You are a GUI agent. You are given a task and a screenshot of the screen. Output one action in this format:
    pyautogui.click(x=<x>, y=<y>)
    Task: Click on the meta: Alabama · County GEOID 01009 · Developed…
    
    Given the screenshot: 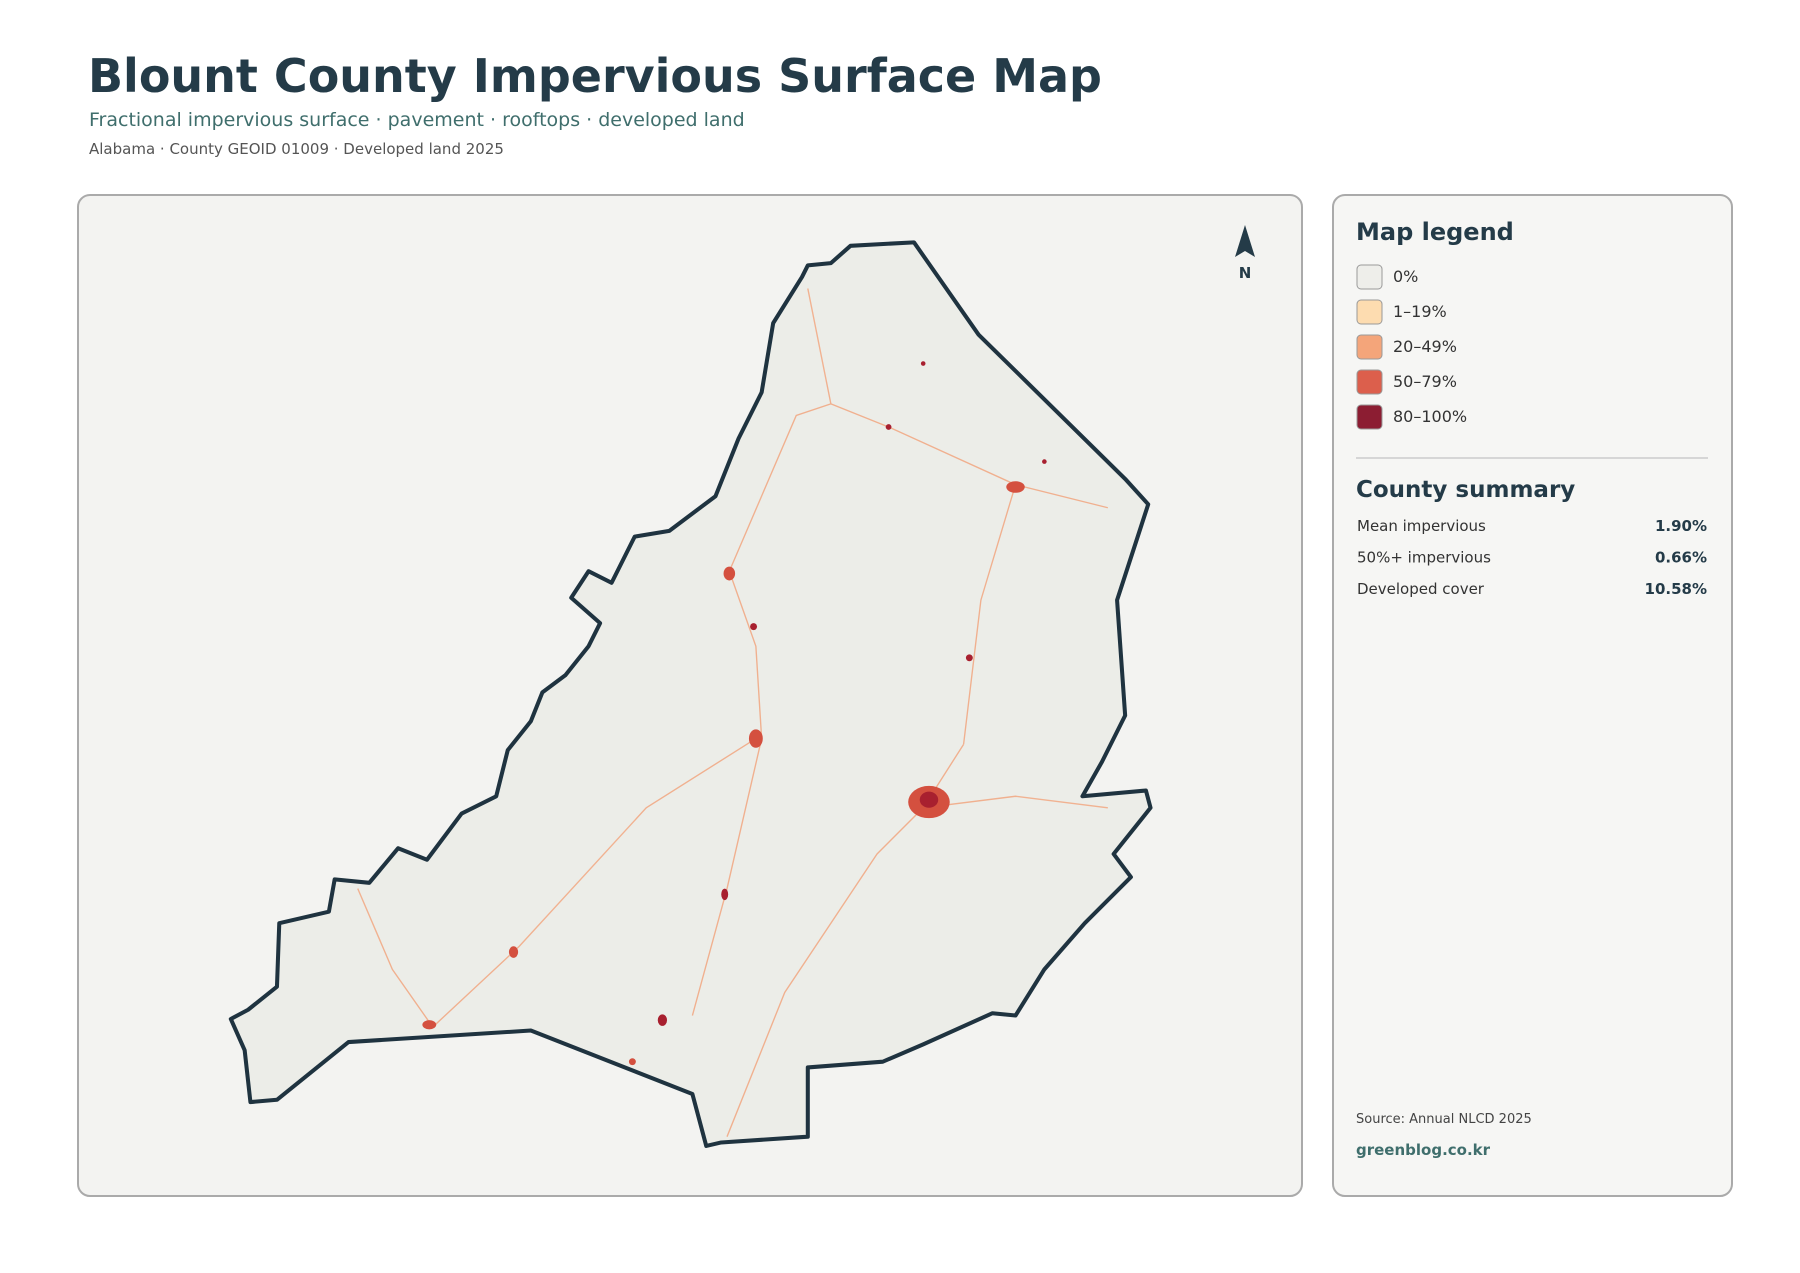 What is the action you would take?
    pyautogui.click(x=296, y=149)
    